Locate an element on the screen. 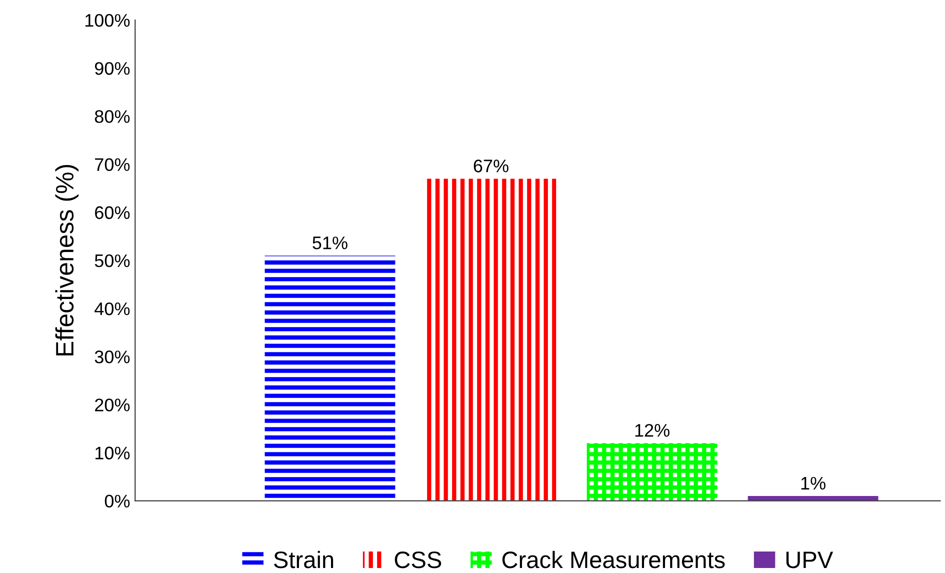 Image resolution: width=945 pixels, height=573 pixels. y-tick-label: 90% is located at coordinates (112, 68).